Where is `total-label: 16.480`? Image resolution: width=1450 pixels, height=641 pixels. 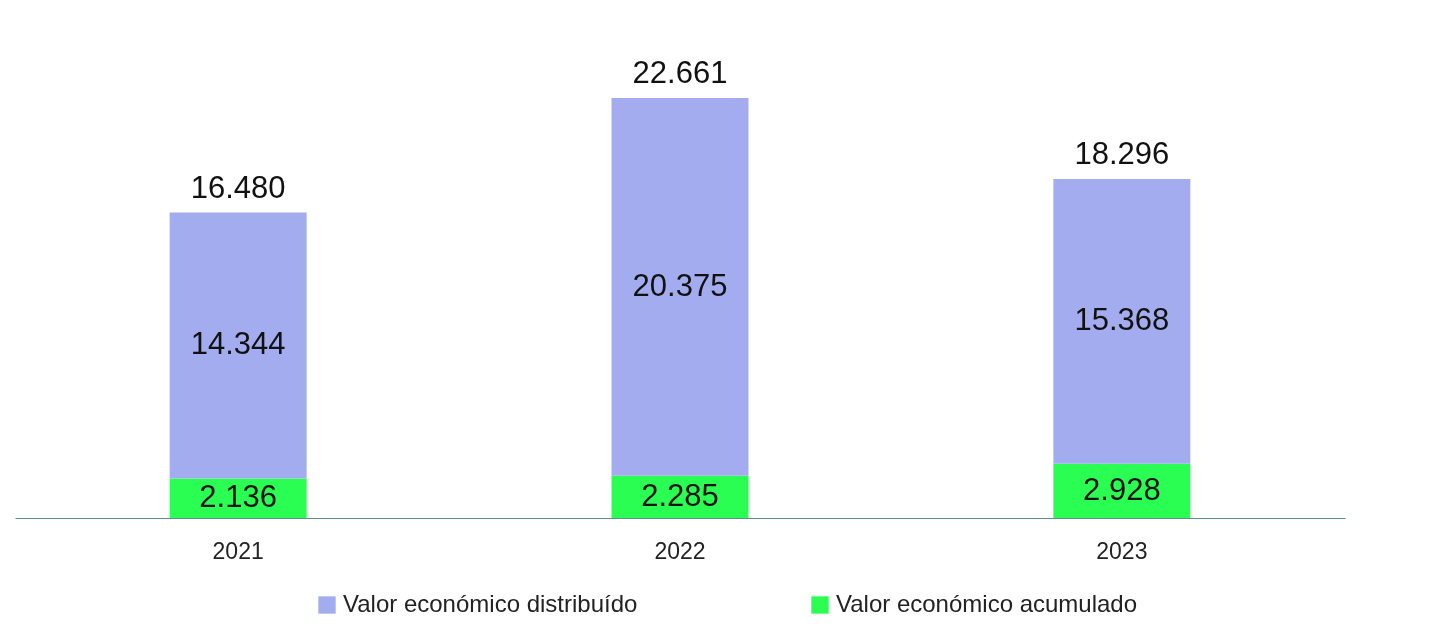 total-label: 16.480 is located at coordinates (238, 187).